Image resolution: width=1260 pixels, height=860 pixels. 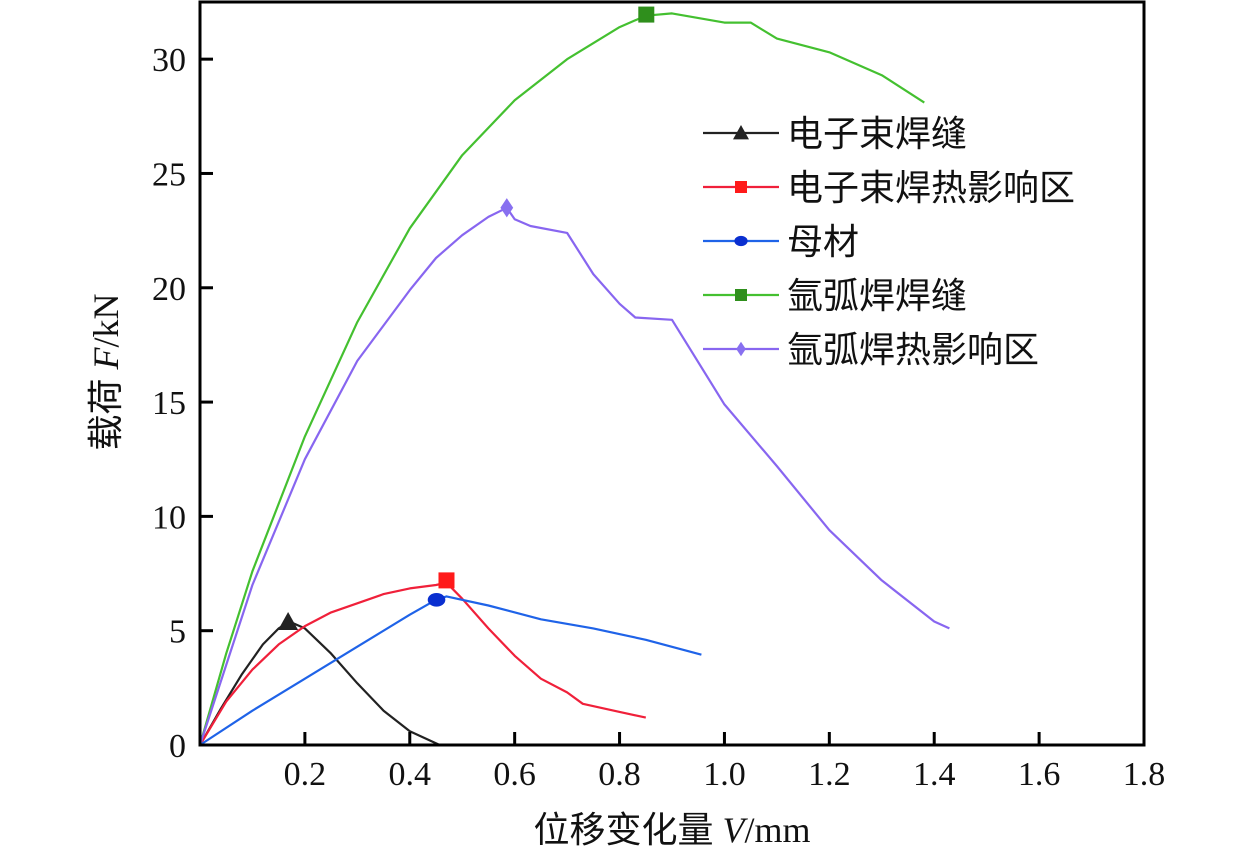 I want to click on legend-label-5: 氩弧焊热影响区, so click(x=913, y=350).